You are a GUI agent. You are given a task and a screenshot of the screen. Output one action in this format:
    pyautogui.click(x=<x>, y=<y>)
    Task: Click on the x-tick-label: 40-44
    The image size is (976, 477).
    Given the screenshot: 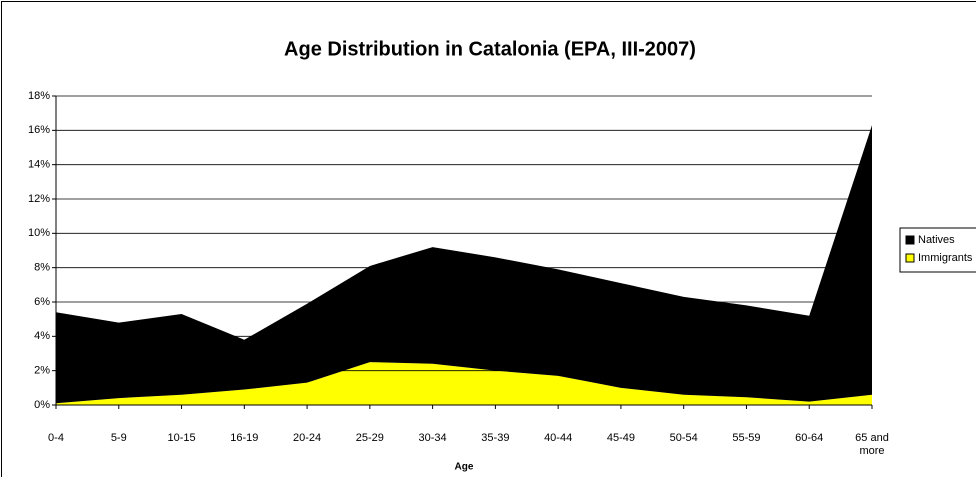 What is the action you would take?
    pyautogui.click(x=558, y=438)
    